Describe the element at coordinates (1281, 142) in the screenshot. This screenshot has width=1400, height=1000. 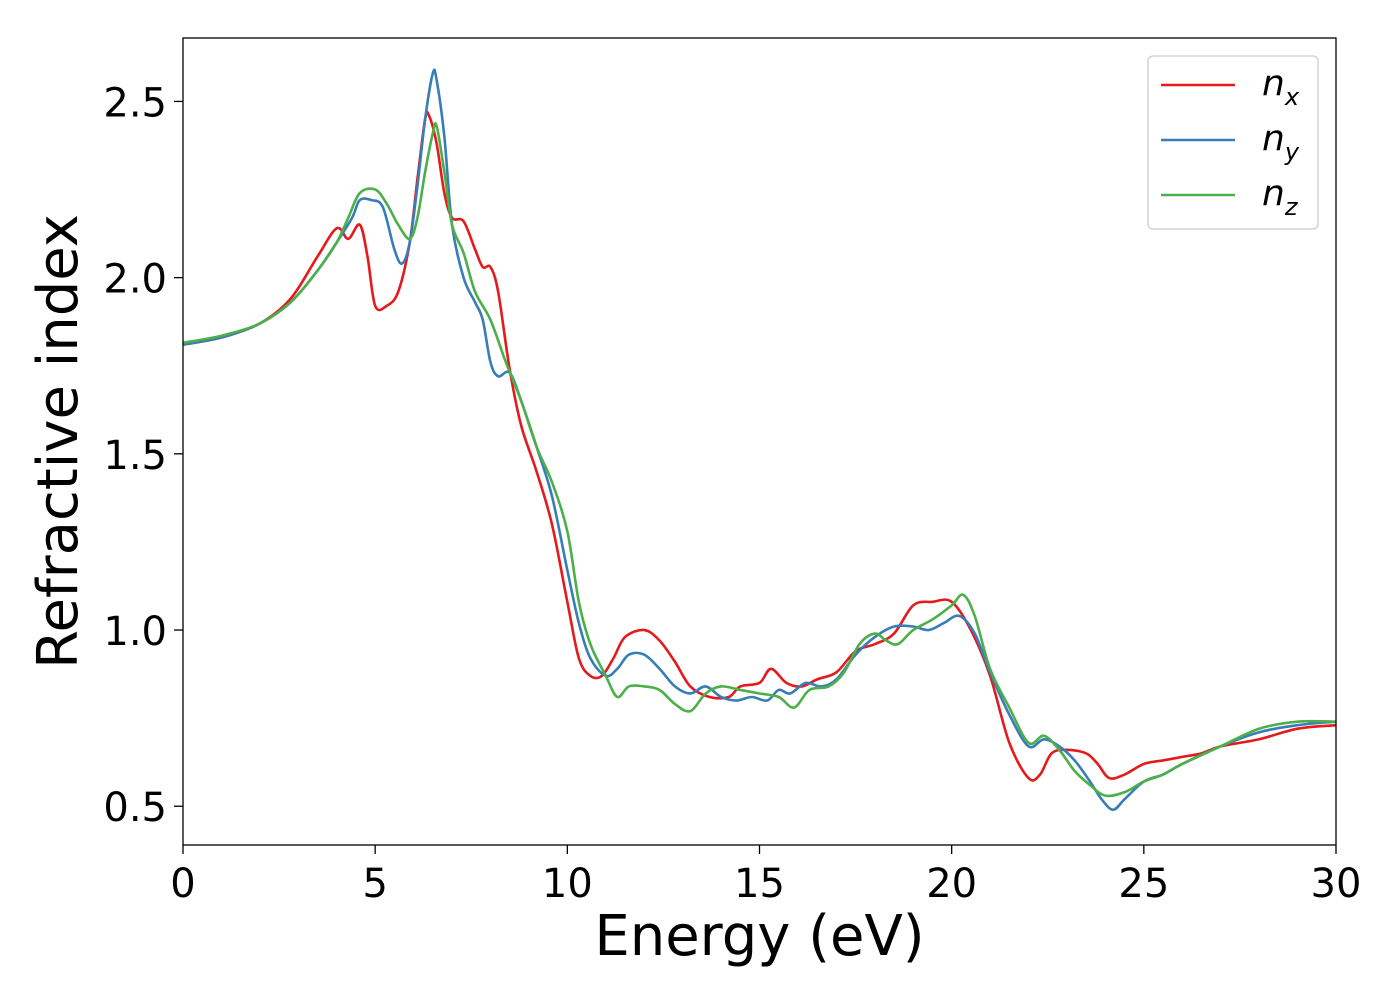
I see `legend-label-y: ny` at that location.